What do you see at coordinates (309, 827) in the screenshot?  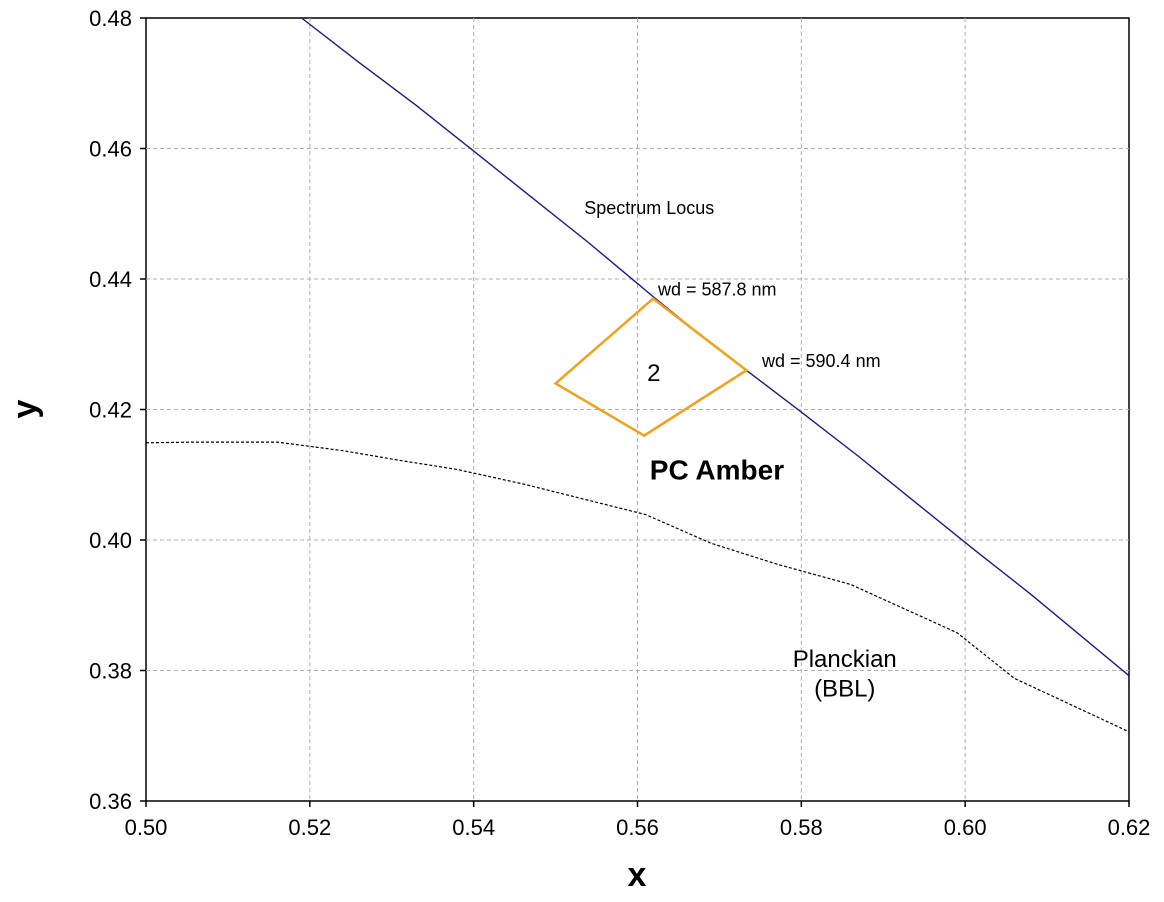 I see `x-tick-label: 0.52` at bounding box center [309, 827].